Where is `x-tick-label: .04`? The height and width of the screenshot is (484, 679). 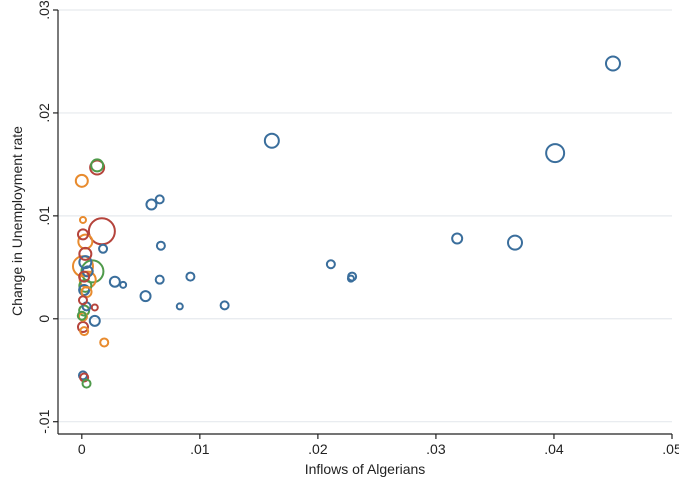
x-tick-label: .04 is located at coordinates (554, 449).